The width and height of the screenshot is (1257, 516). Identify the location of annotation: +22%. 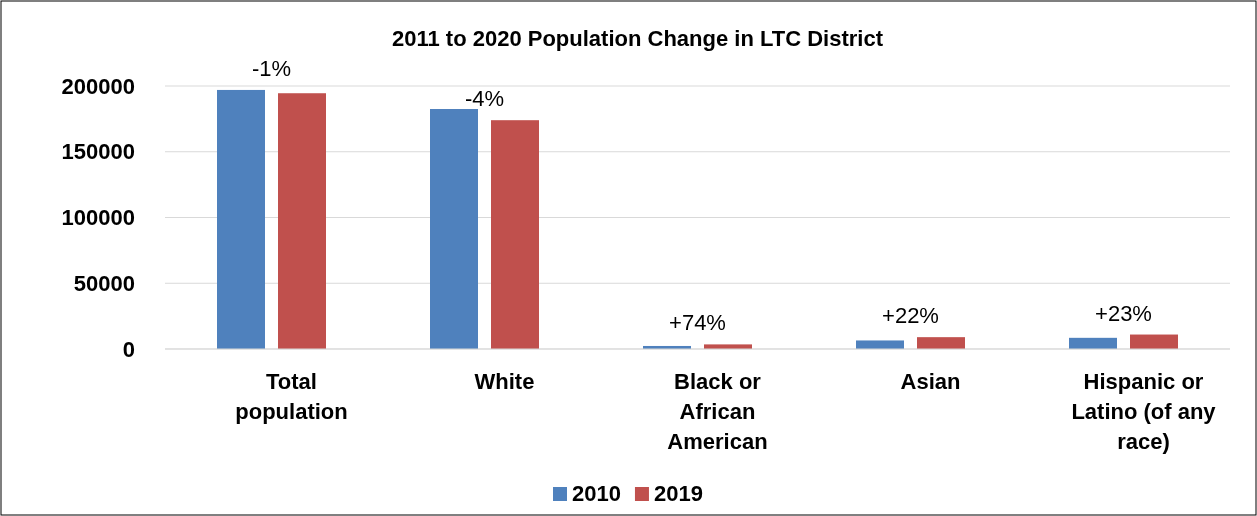
(910, 316).